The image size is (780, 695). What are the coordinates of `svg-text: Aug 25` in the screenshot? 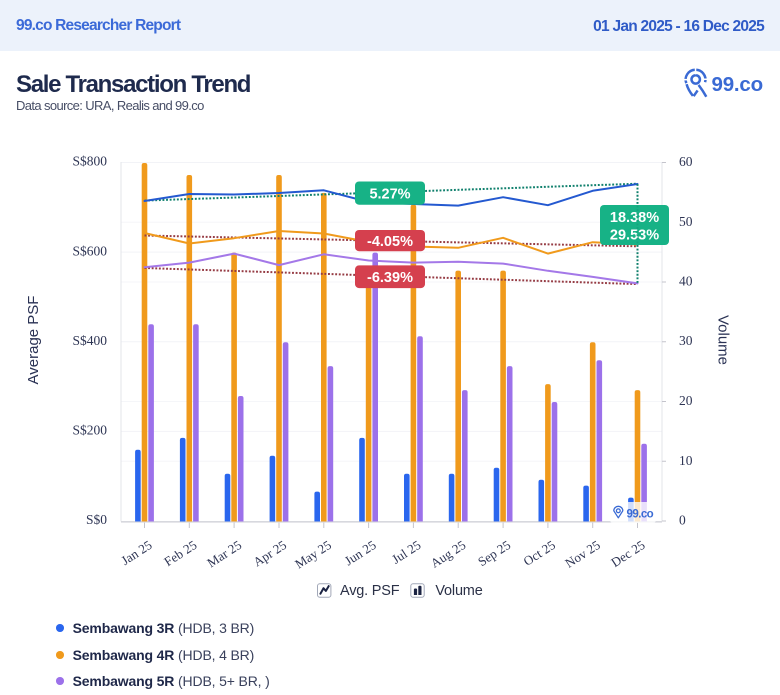 It's located at (448, 554).